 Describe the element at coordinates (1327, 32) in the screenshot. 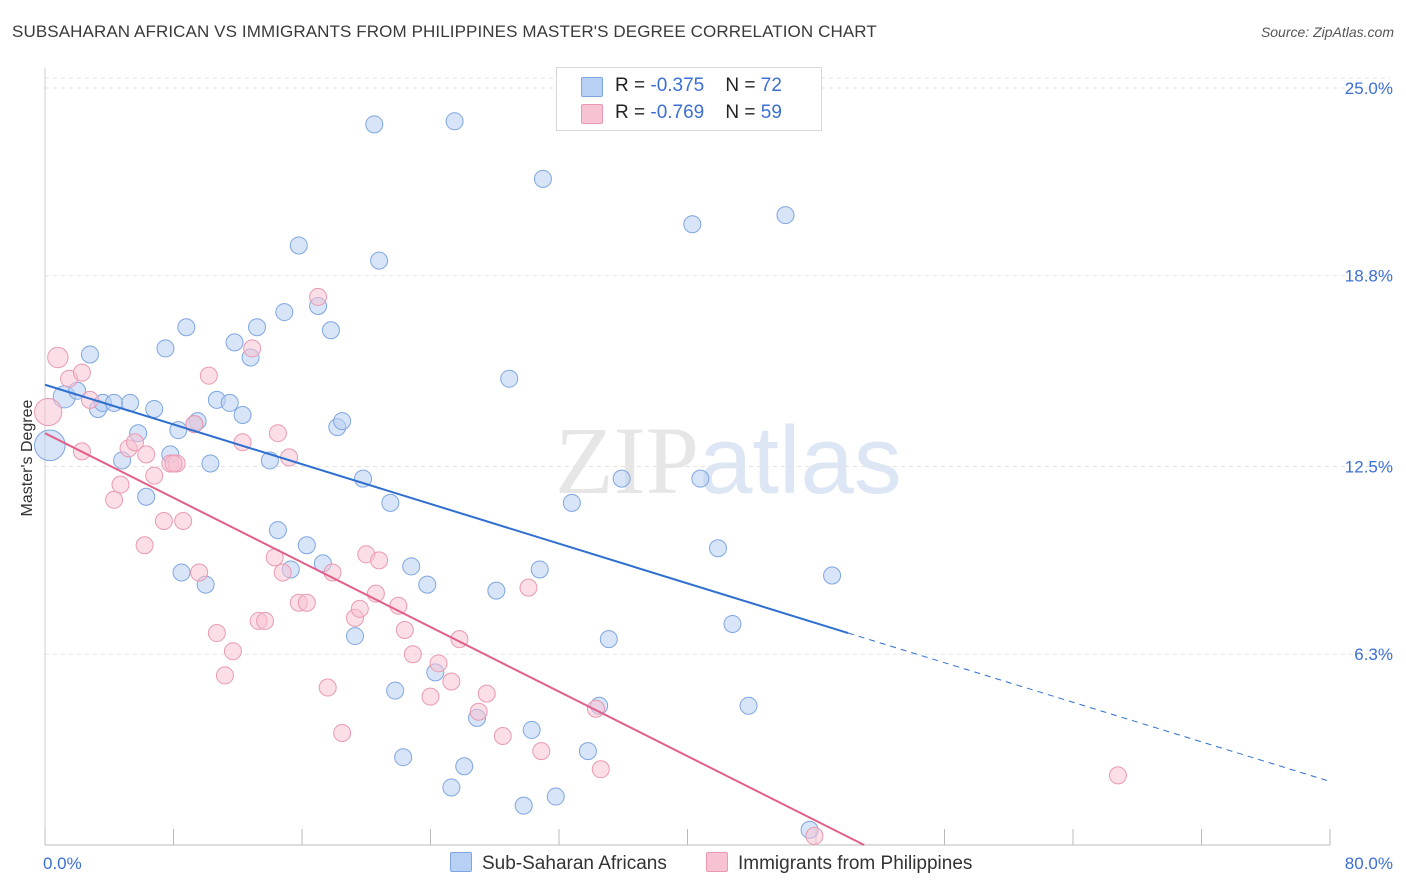

I see `source-label: Source: ZipAtlas.com` at that location.